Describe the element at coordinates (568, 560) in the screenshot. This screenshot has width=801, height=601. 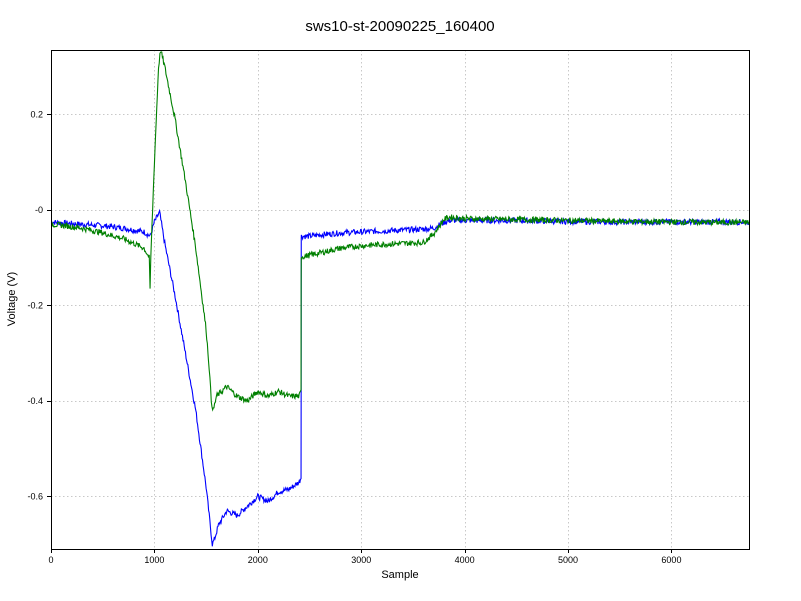
I see `x-tick-label: 5000` at that location.